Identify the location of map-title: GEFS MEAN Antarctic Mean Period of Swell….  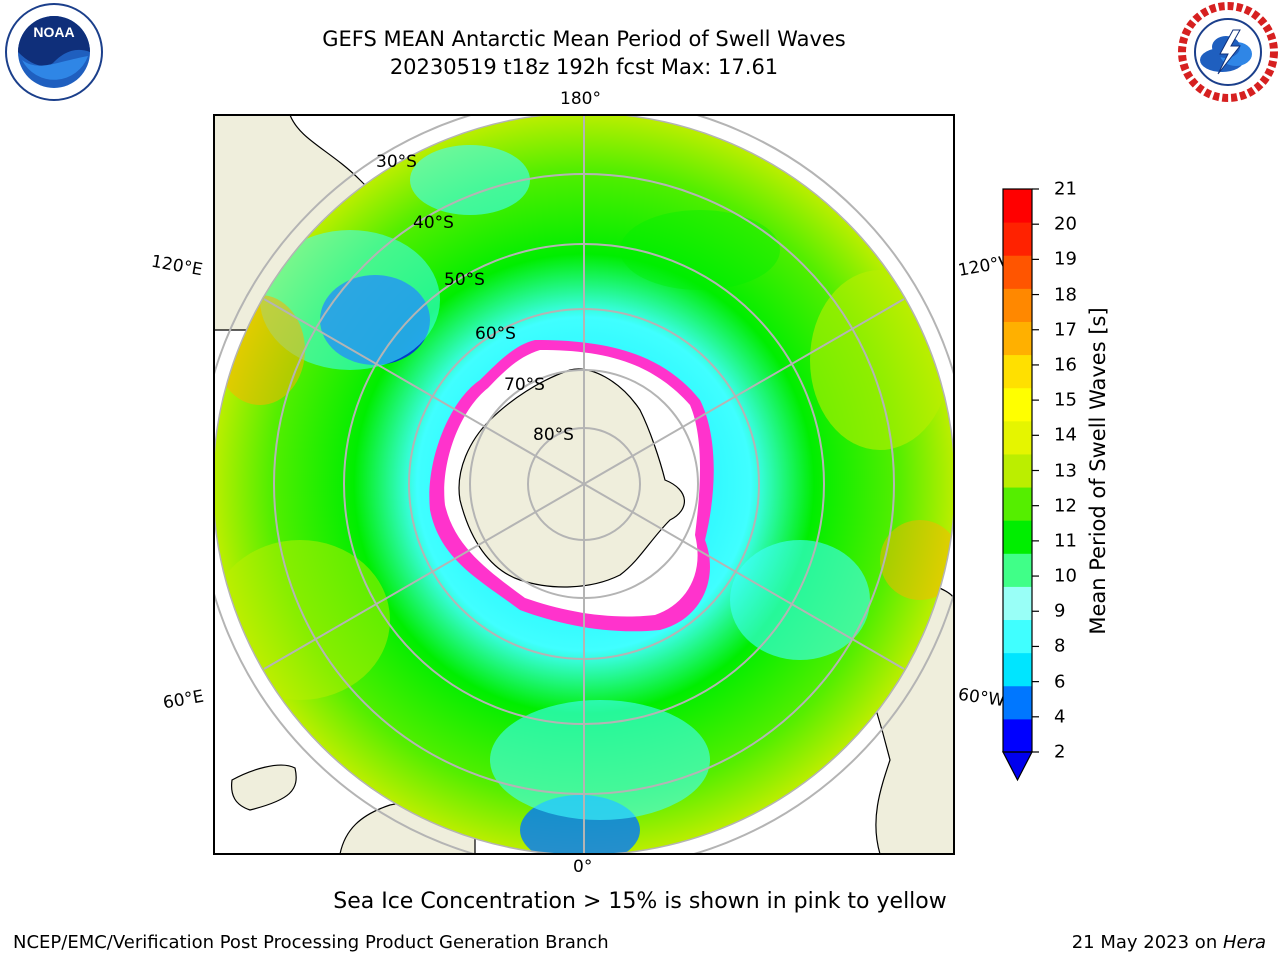
(584, 39).